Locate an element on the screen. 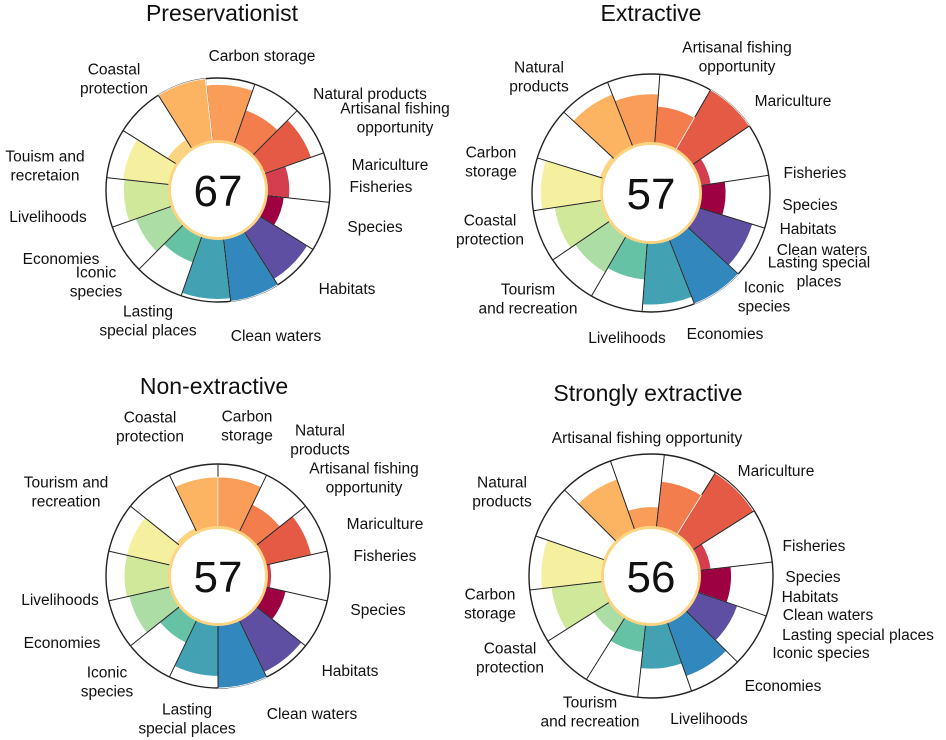  score-extractive: 57 is located at coordinates (651, 194).